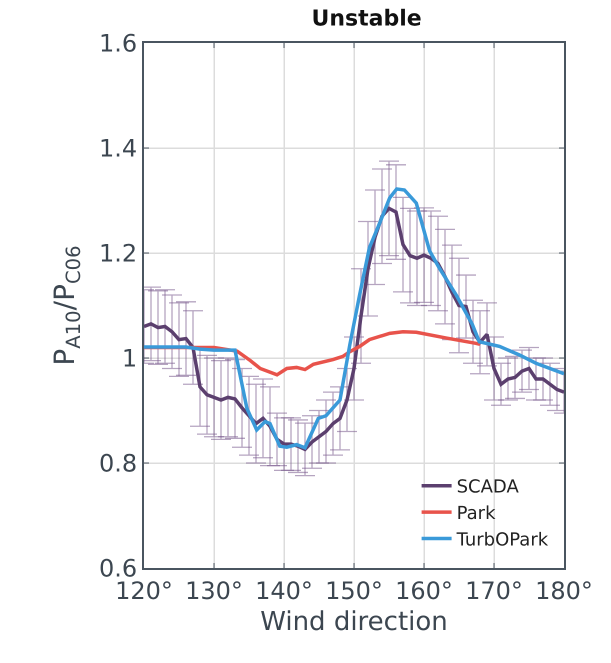 The height and width of the screenshot is (663, 611). I want to click on y-tick-label: 1.4, so click(118, 148).